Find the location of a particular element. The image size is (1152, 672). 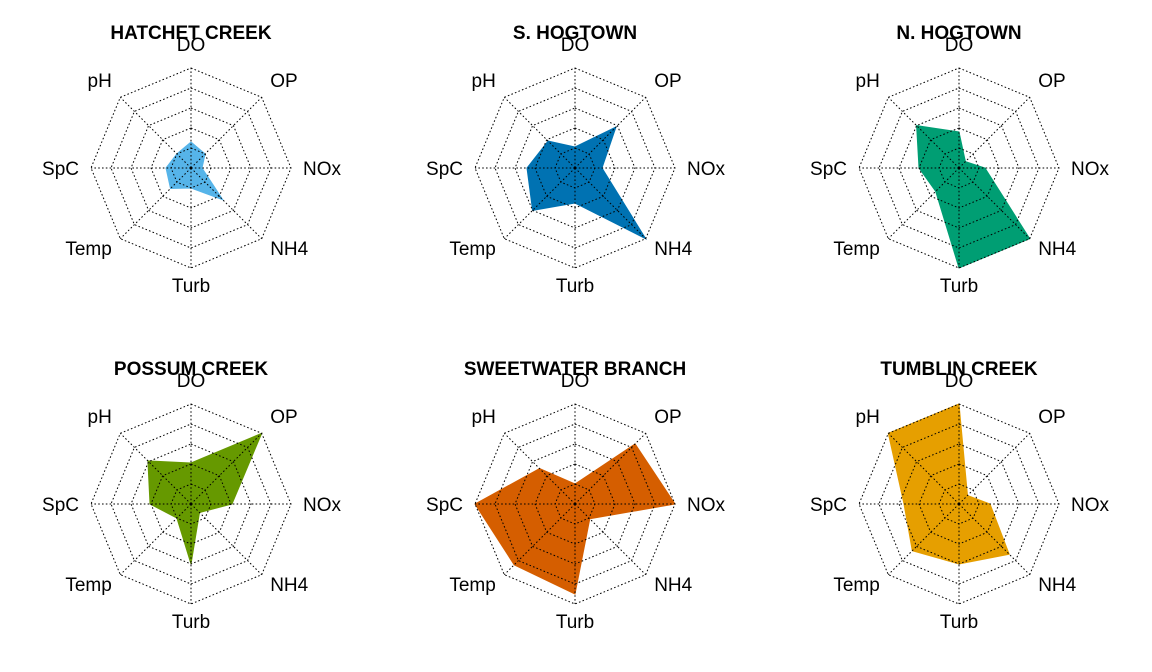

panel-title: N. HOGTOWN is located at coordinates (958, 33).